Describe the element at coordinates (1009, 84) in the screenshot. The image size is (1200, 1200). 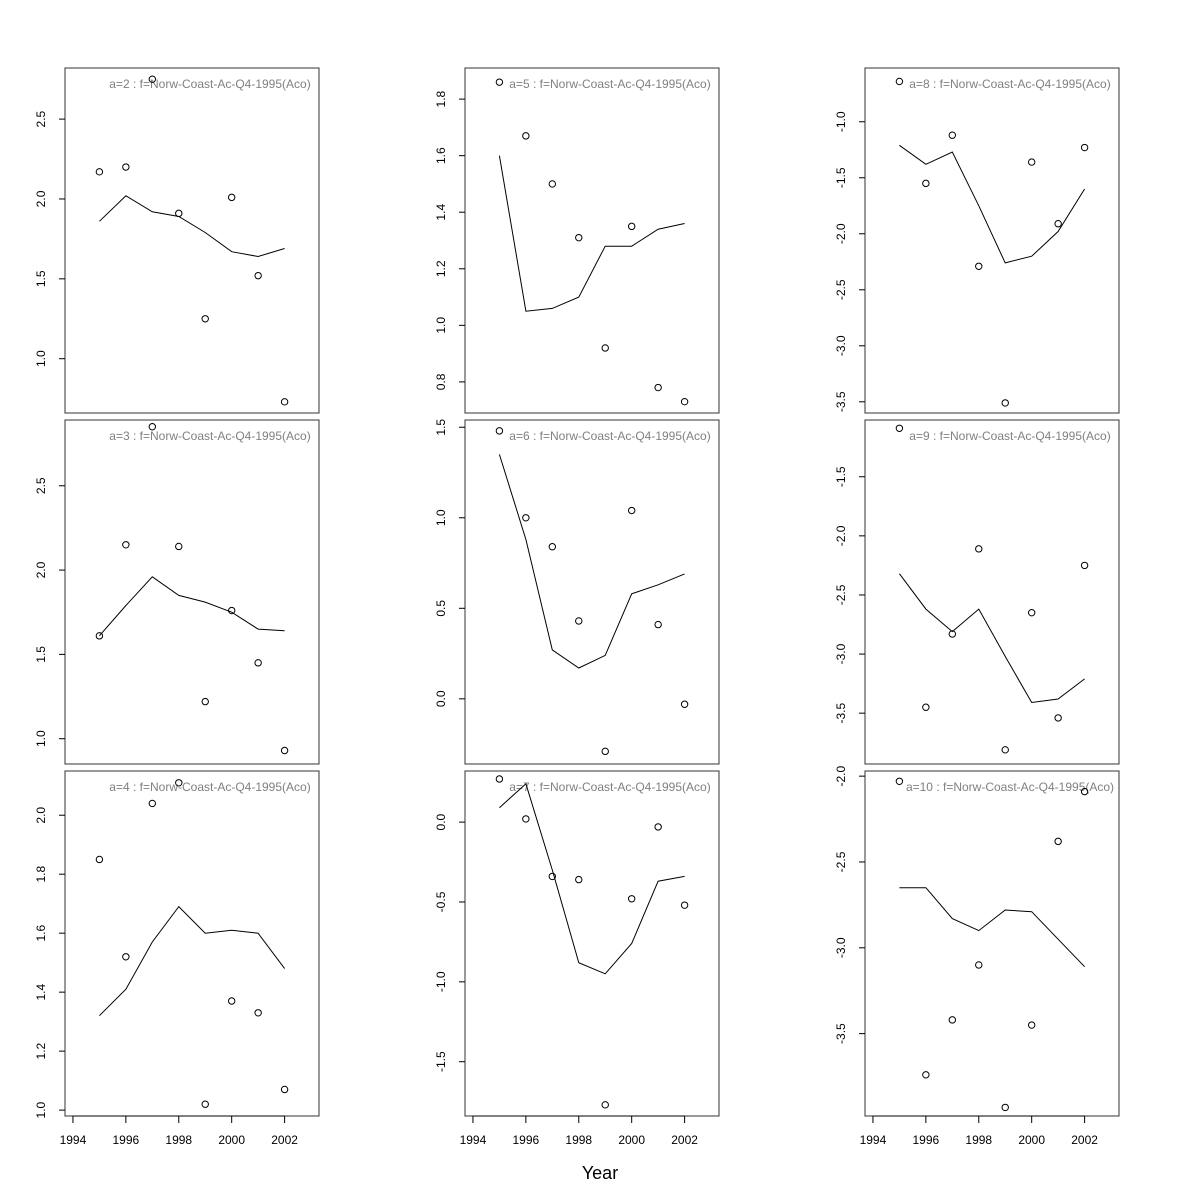
I see `panel-label: a=8 : f=Norw-Coast-Ac-Q4-1995(Aco)` at that location.